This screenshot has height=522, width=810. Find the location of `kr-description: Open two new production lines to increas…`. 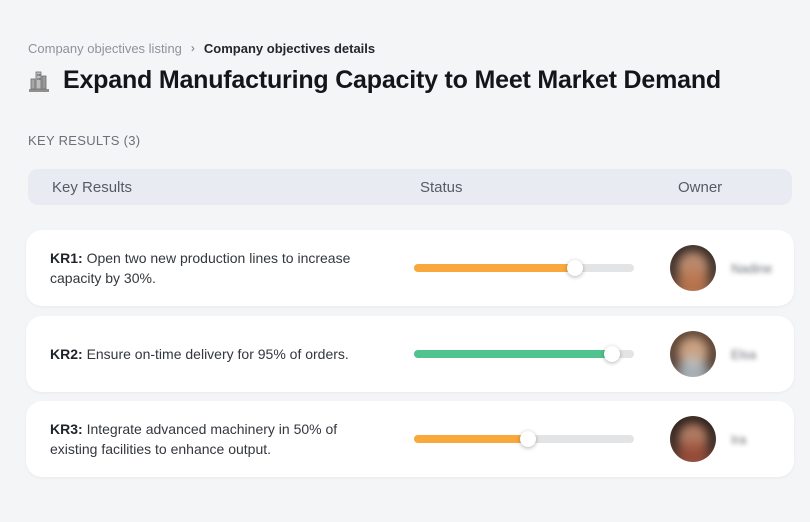

kr-description: Open two new production lines to increas… is located at coordinates (200, 268).